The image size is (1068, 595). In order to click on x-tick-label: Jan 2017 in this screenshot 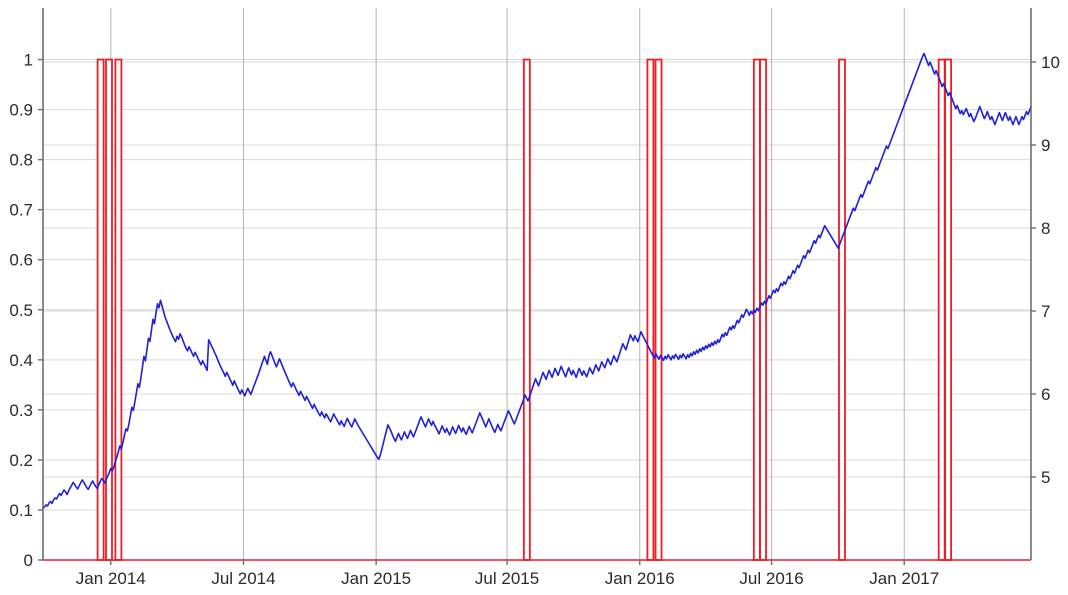, I will do `click(904, 578)`.